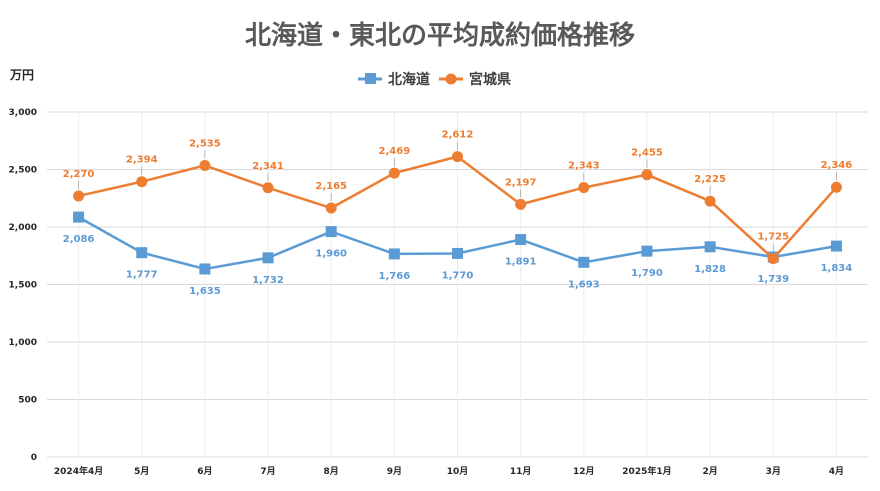  What do you see at coordinates (836, 471) in the screenshot?
I see `x-tick-label: 4月` at bounding box center [836, 471].